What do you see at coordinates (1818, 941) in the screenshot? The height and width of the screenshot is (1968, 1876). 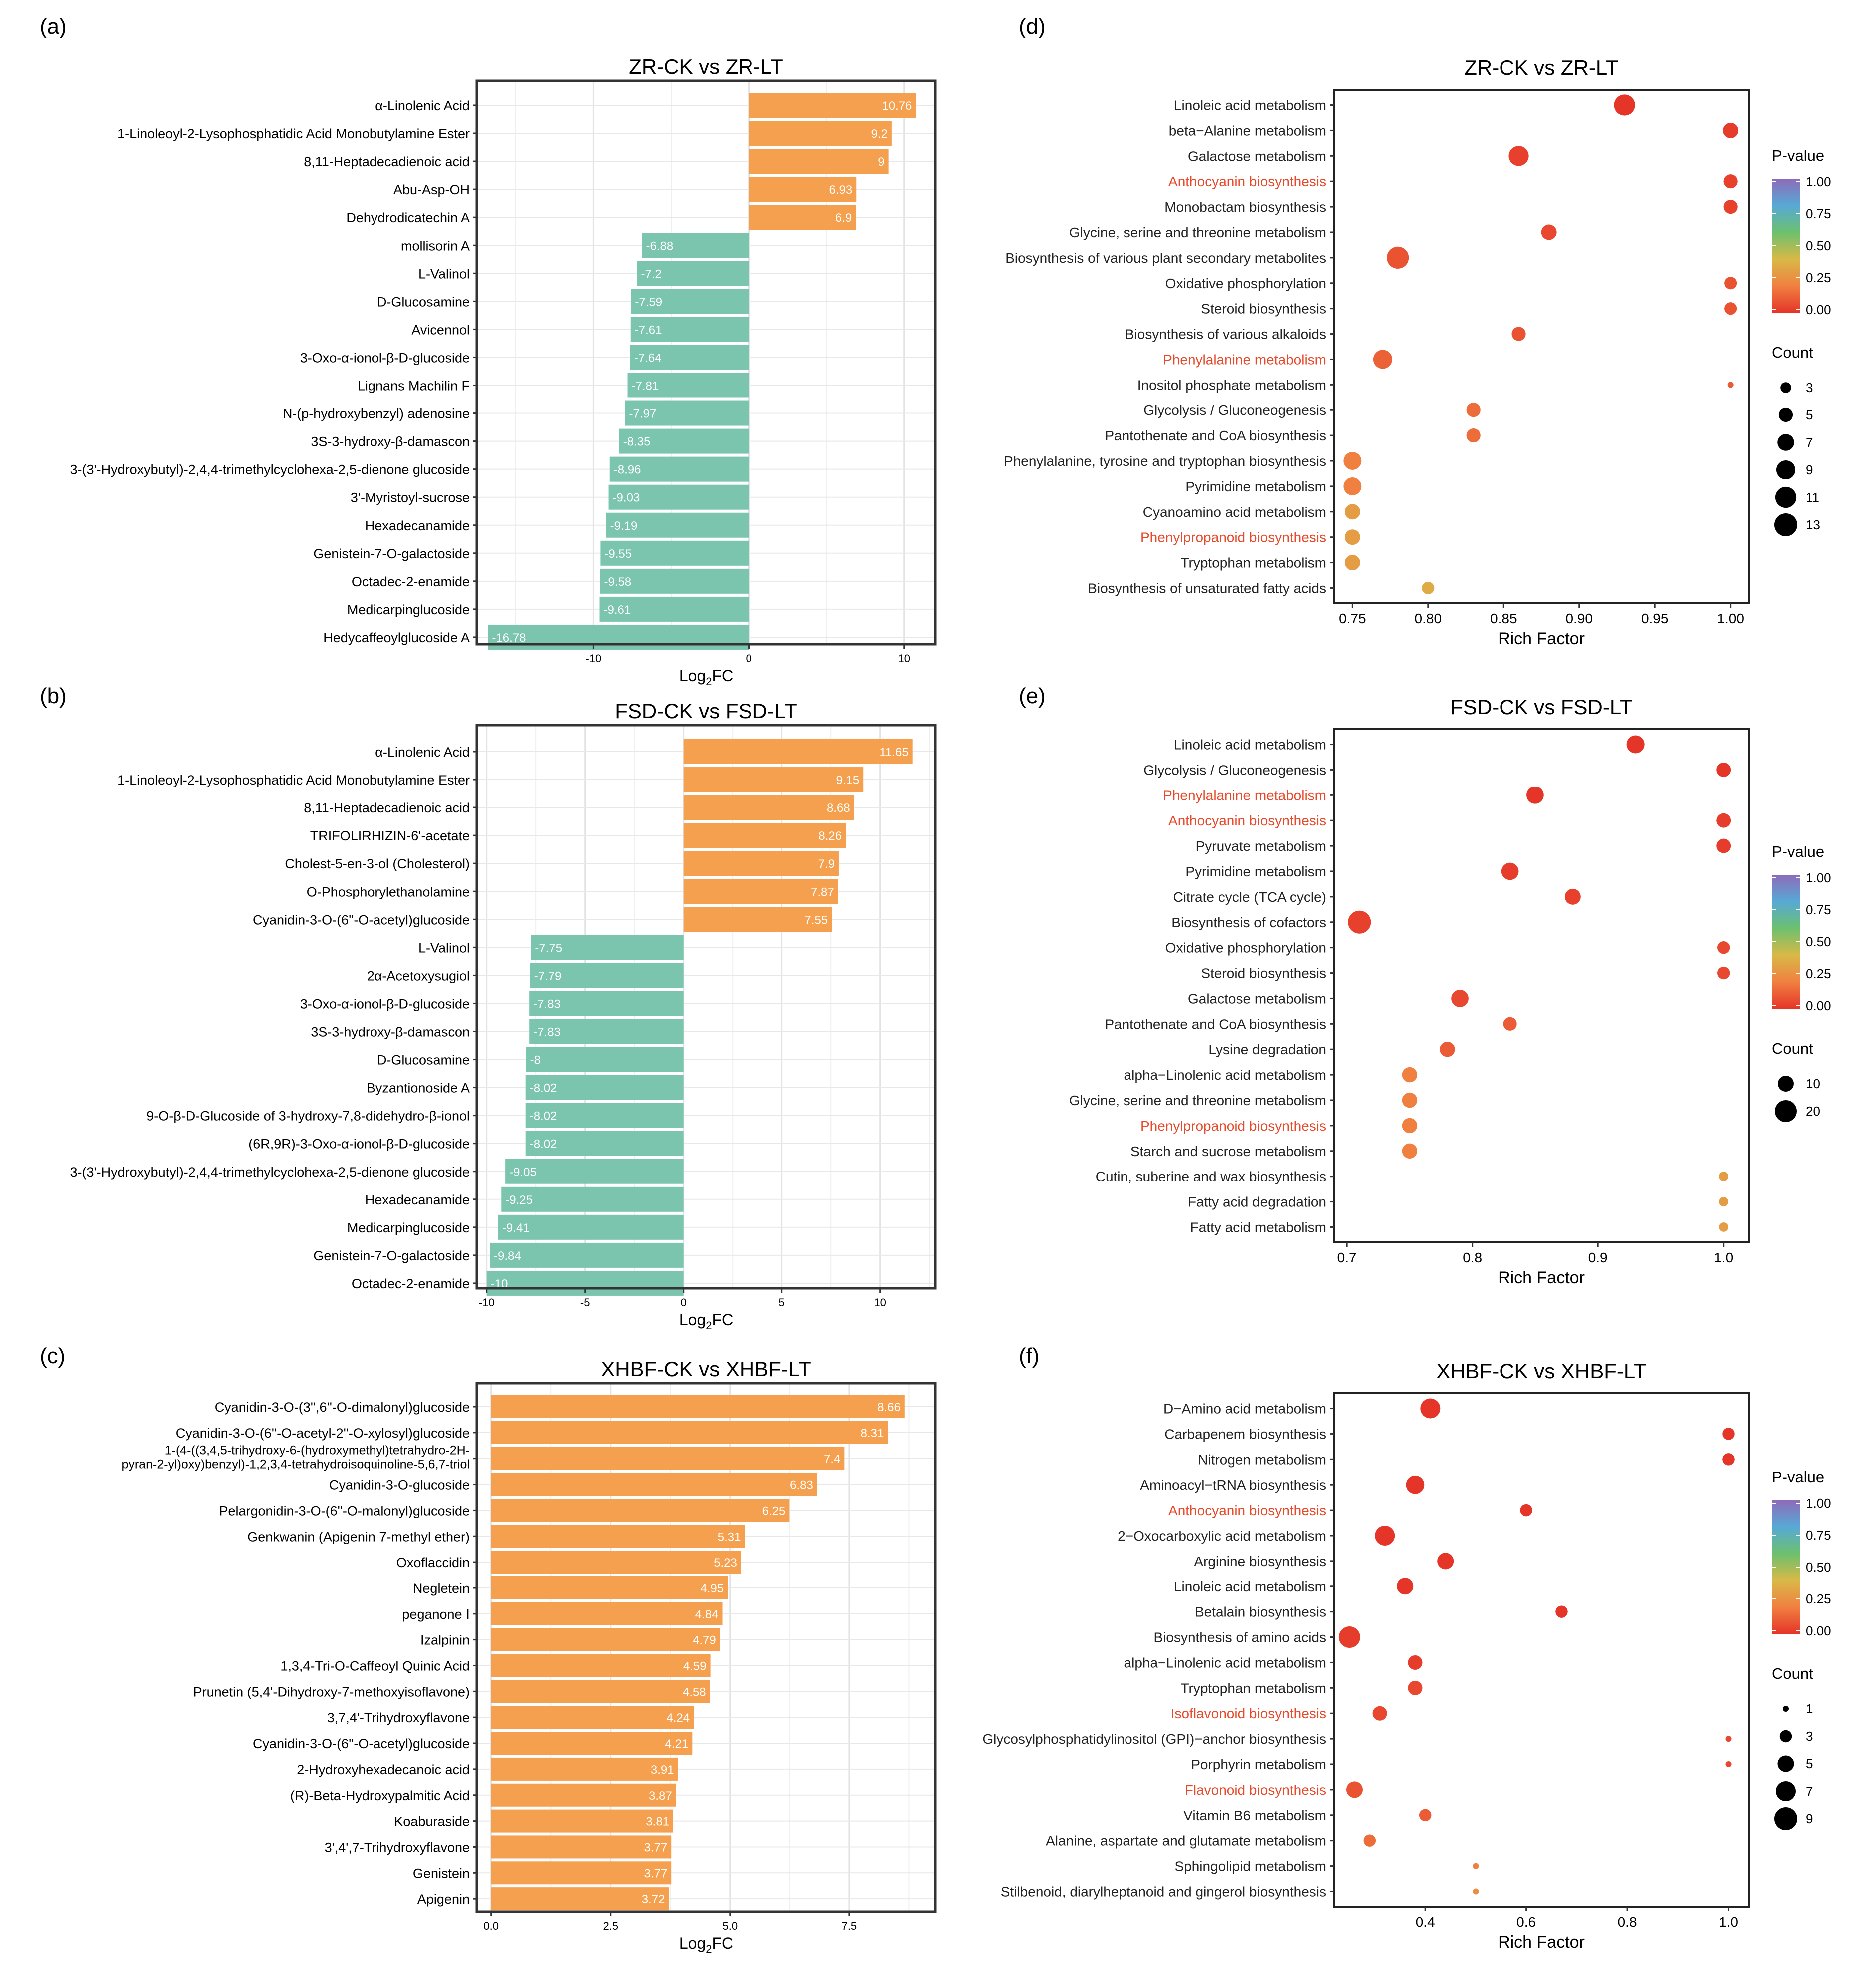 I see `color-bar-label: 0.50` at bounding box center [1818, 941].